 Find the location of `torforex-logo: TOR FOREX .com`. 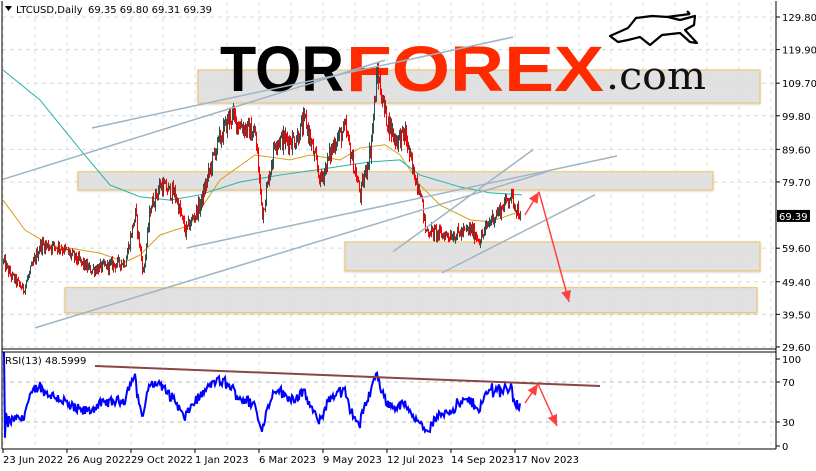

torforex-logo: TOR FOREX .com is located at coordinates (463, 57).